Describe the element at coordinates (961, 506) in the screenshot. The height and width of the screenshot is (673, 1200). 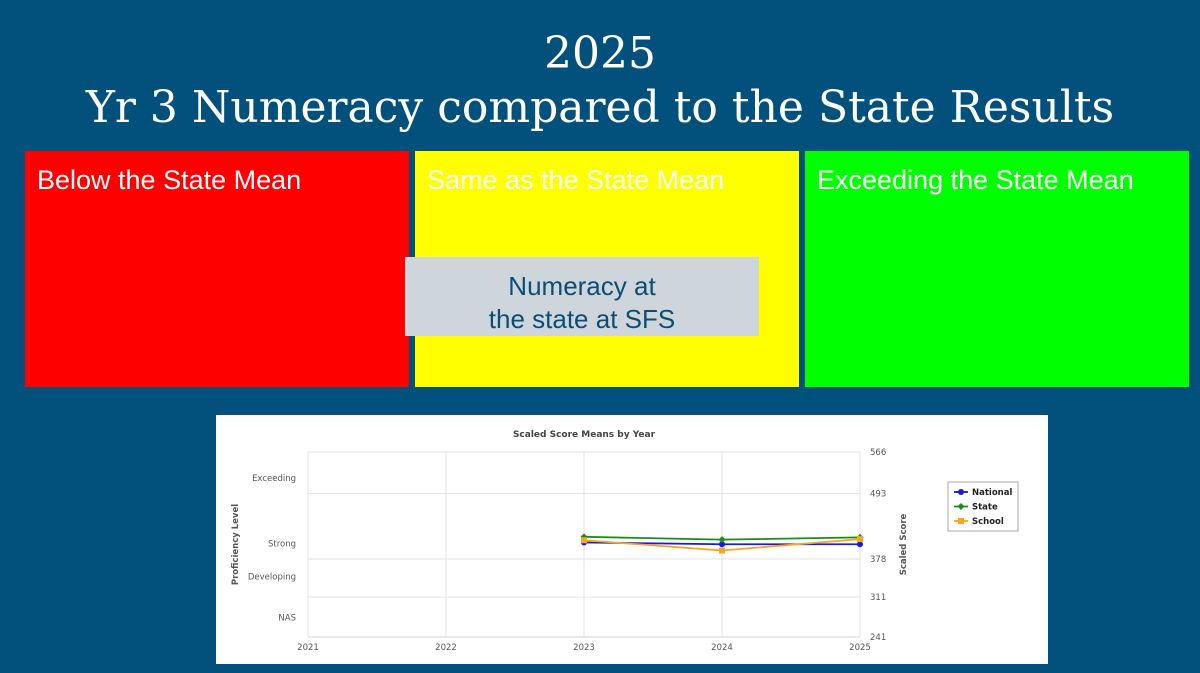
I see `state-legend-marker` at that location.